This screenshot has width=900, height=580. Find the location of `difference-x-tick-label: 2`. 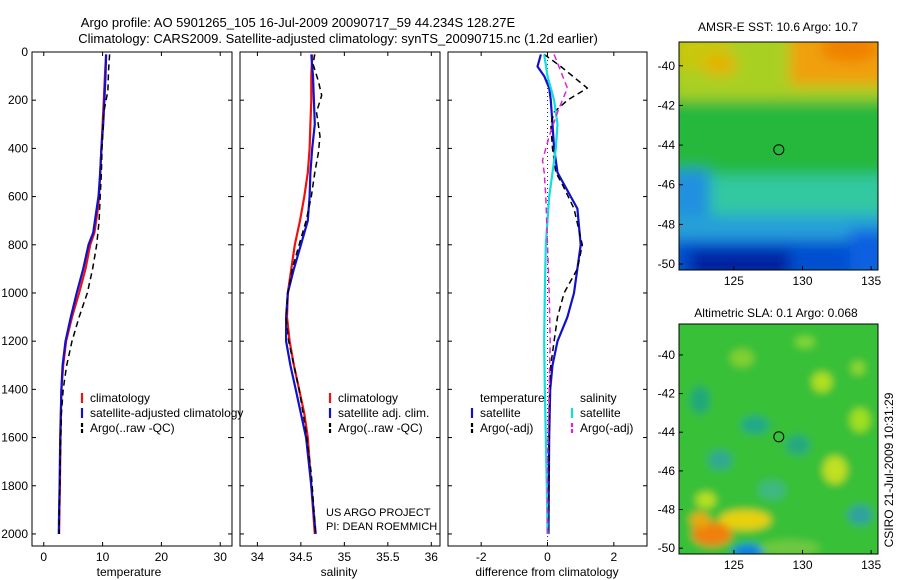

difference-x-tick-label: 2 is located at coordinates (613, 557).